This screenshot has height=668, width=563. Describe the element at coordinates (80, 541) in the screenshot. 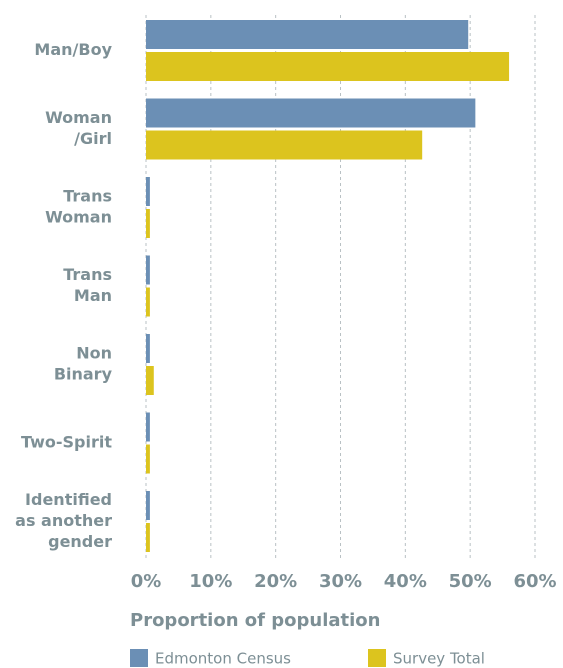

I see `y-tick-label: gender` at that location.